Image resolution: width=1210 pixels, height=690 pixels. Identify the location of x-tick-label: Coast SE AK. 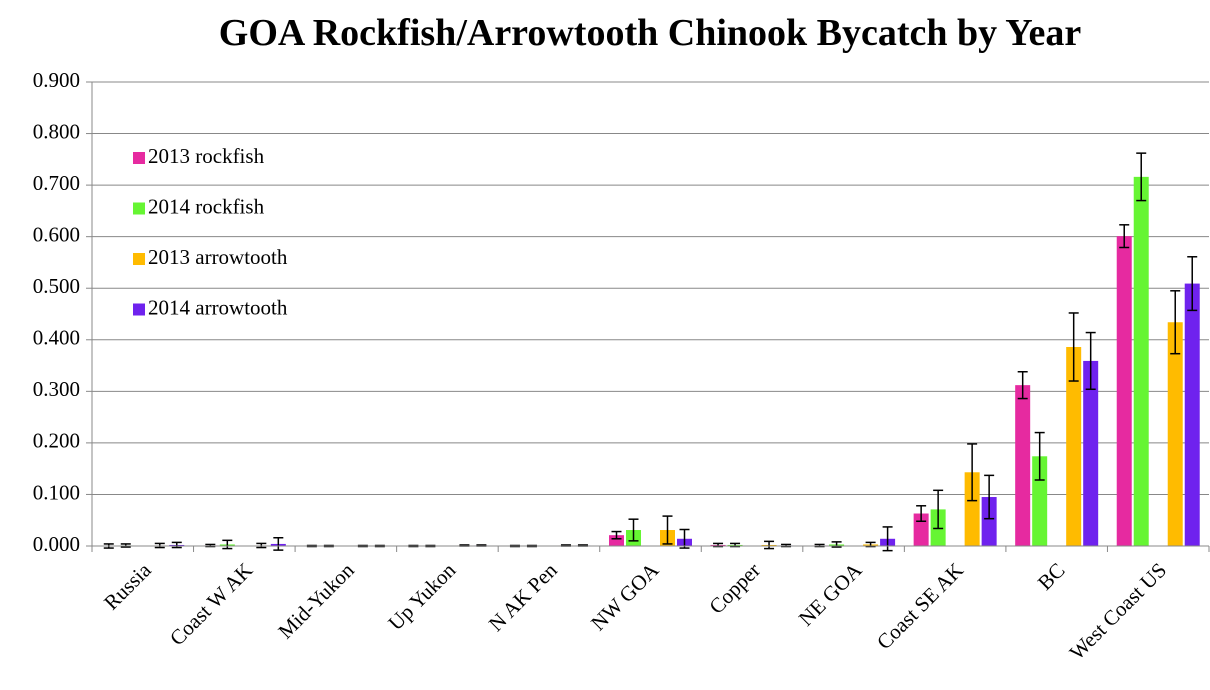
(920, 606).